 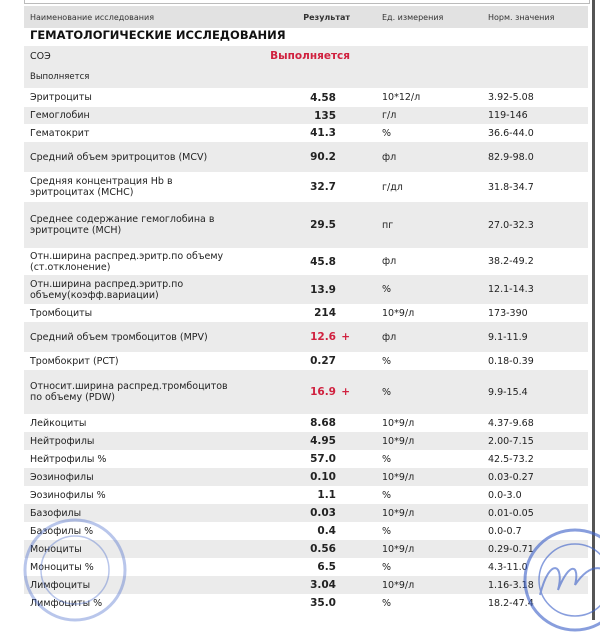 What do you see at coordinates (323, 225) in the screenshot?
I see `result-value: 29.5` at bounding box center [323, 225].